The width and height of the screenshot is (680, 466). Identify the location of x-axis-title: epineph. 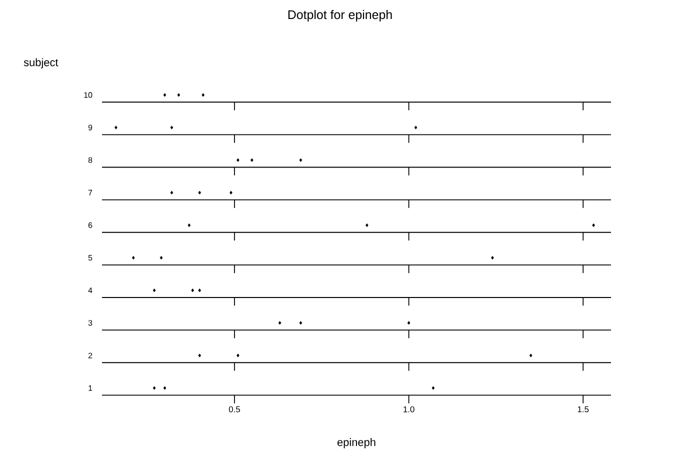
(356, 443).